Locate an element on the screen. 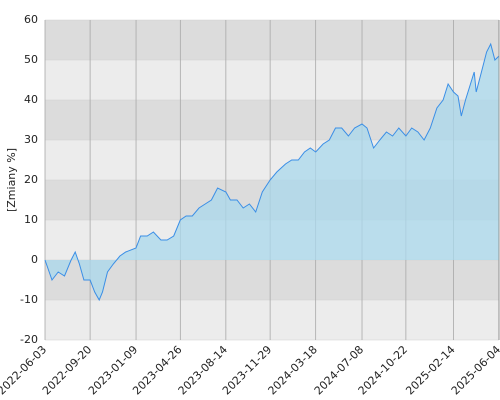 This screenshot has height=400, width=500. y-tick-label: 0 is located at coordinates (34, 259).